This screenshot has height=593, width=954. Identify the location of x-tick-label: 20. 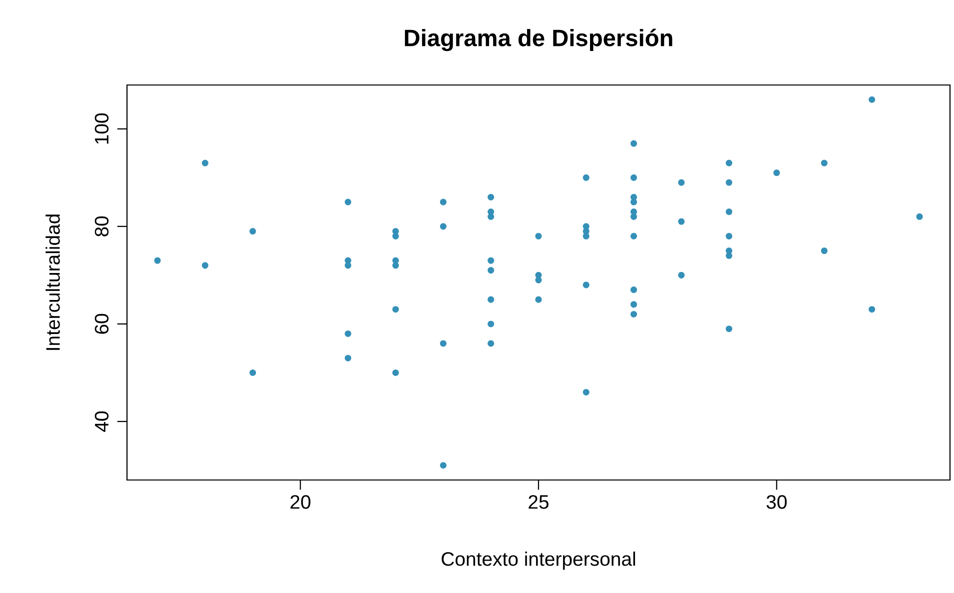
(300, 502).